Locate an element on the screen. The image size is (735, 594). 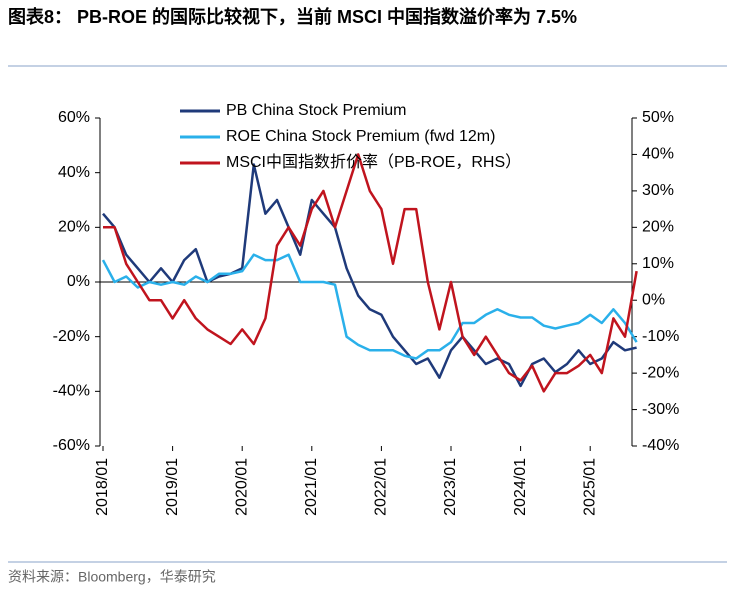
source: 资料来源：Bloomberg，华泰研究 is located at coordinates (112, 577).